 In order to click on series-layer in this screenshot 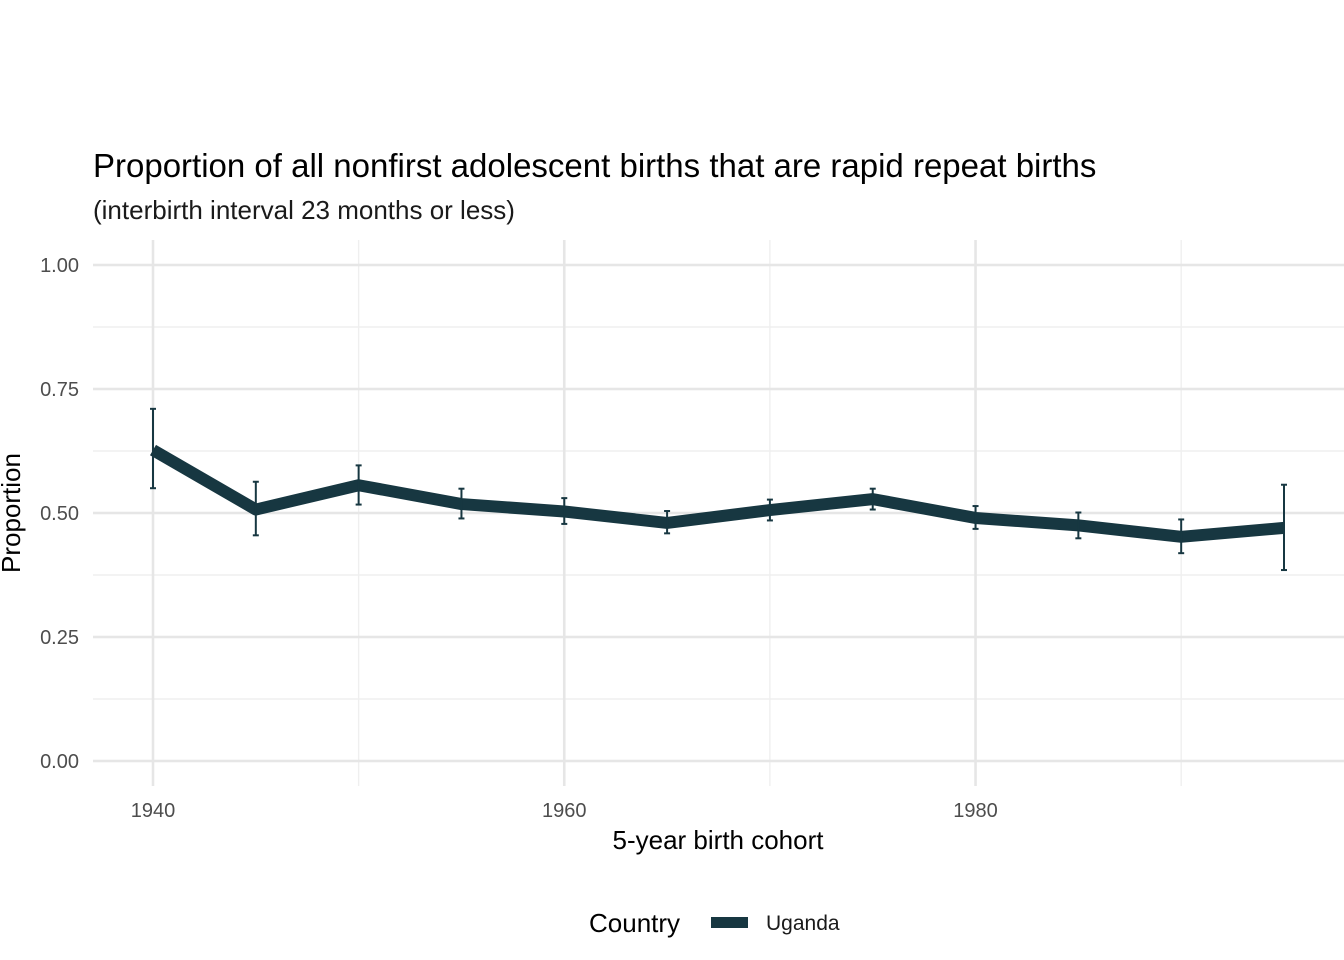, I will do `click(718, 489)`.